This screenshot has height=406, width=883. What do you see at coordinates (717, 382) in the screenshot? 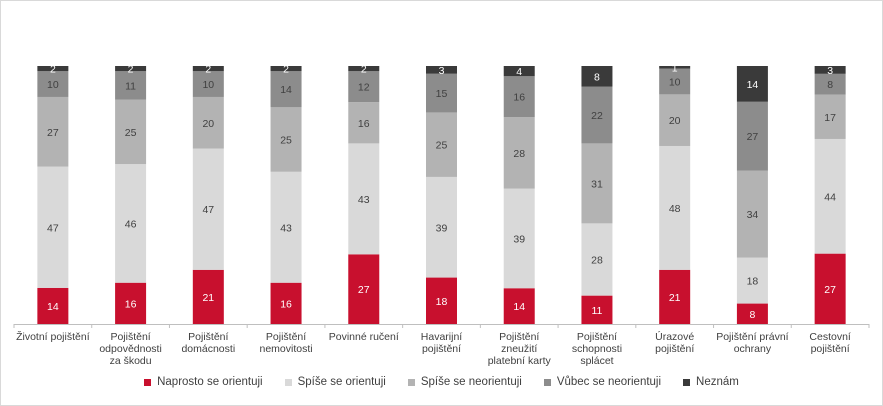
I see `legend-label: Neznám` at bounding box center [717, 382].